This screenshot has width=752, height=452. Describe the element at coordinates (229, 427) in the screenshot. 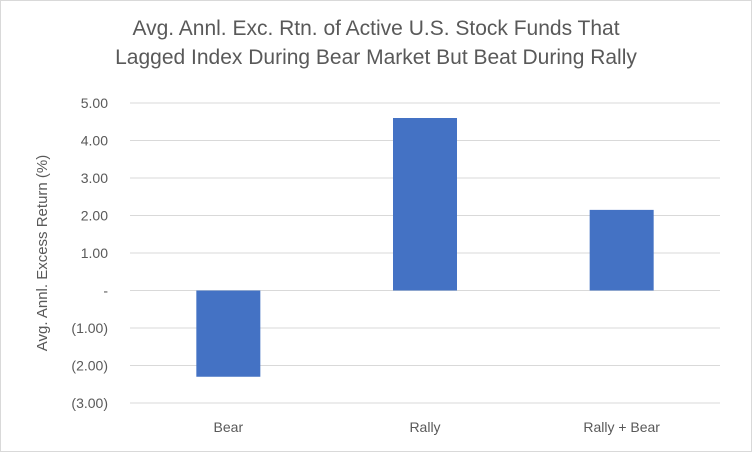

I see `x-tick-label: Bear` at that location.